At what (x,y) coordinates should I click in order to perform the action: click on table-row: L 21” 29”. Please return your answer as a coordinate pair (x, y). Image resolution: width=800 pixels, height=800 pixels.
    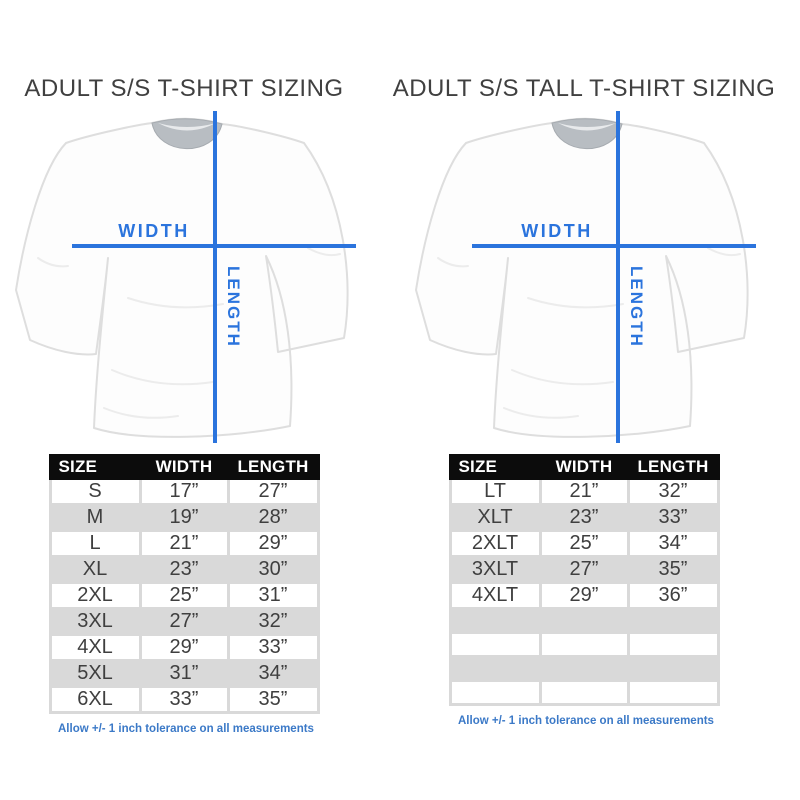
    Looking at the image, I should click on (184, 543).